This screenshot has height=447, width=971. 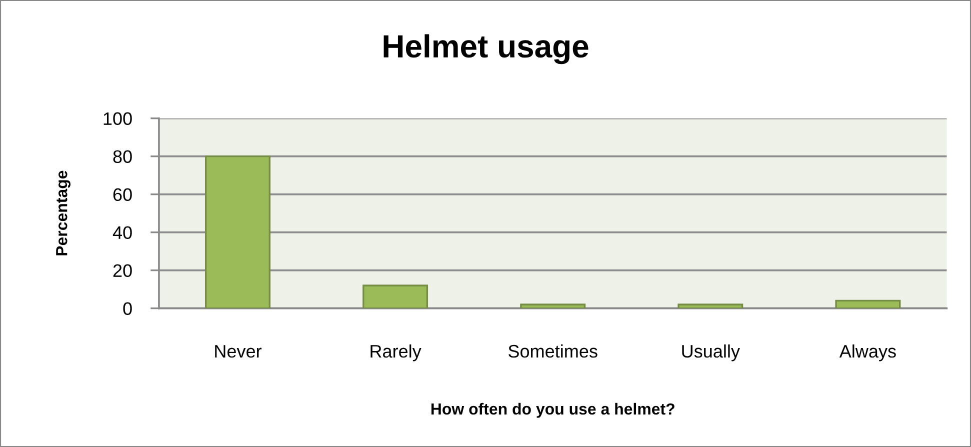 What do you see at coordinates (486, 49) in the screenshot?
I see `chart-title: Helmet usage` at bounding box center [486, 49].